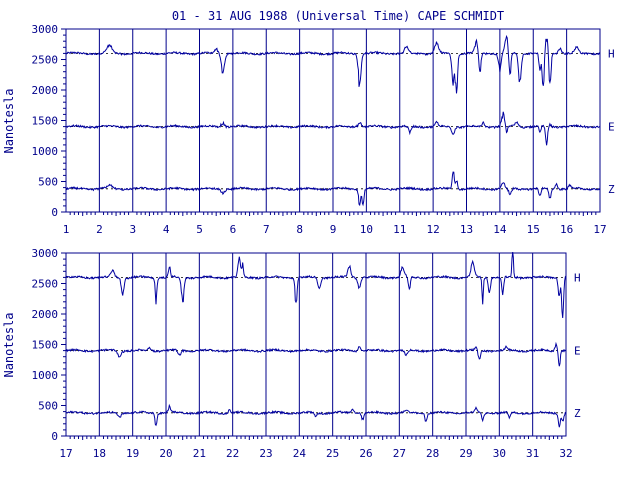  Describe the element at coordinates (300, 453) in the screenshot. I see `x-tick-label: 24` at that location.